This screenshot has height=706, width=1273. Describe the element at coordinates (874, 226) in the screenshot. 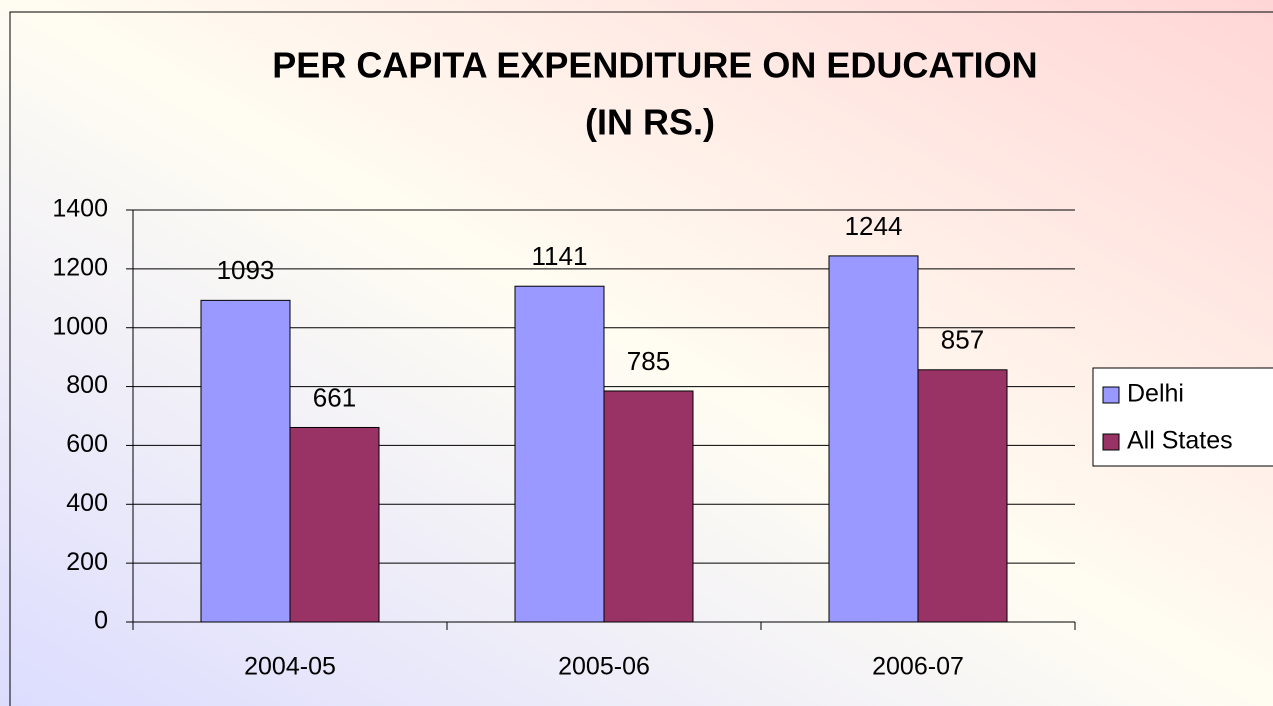

I see `data-label: 1244` at that location.